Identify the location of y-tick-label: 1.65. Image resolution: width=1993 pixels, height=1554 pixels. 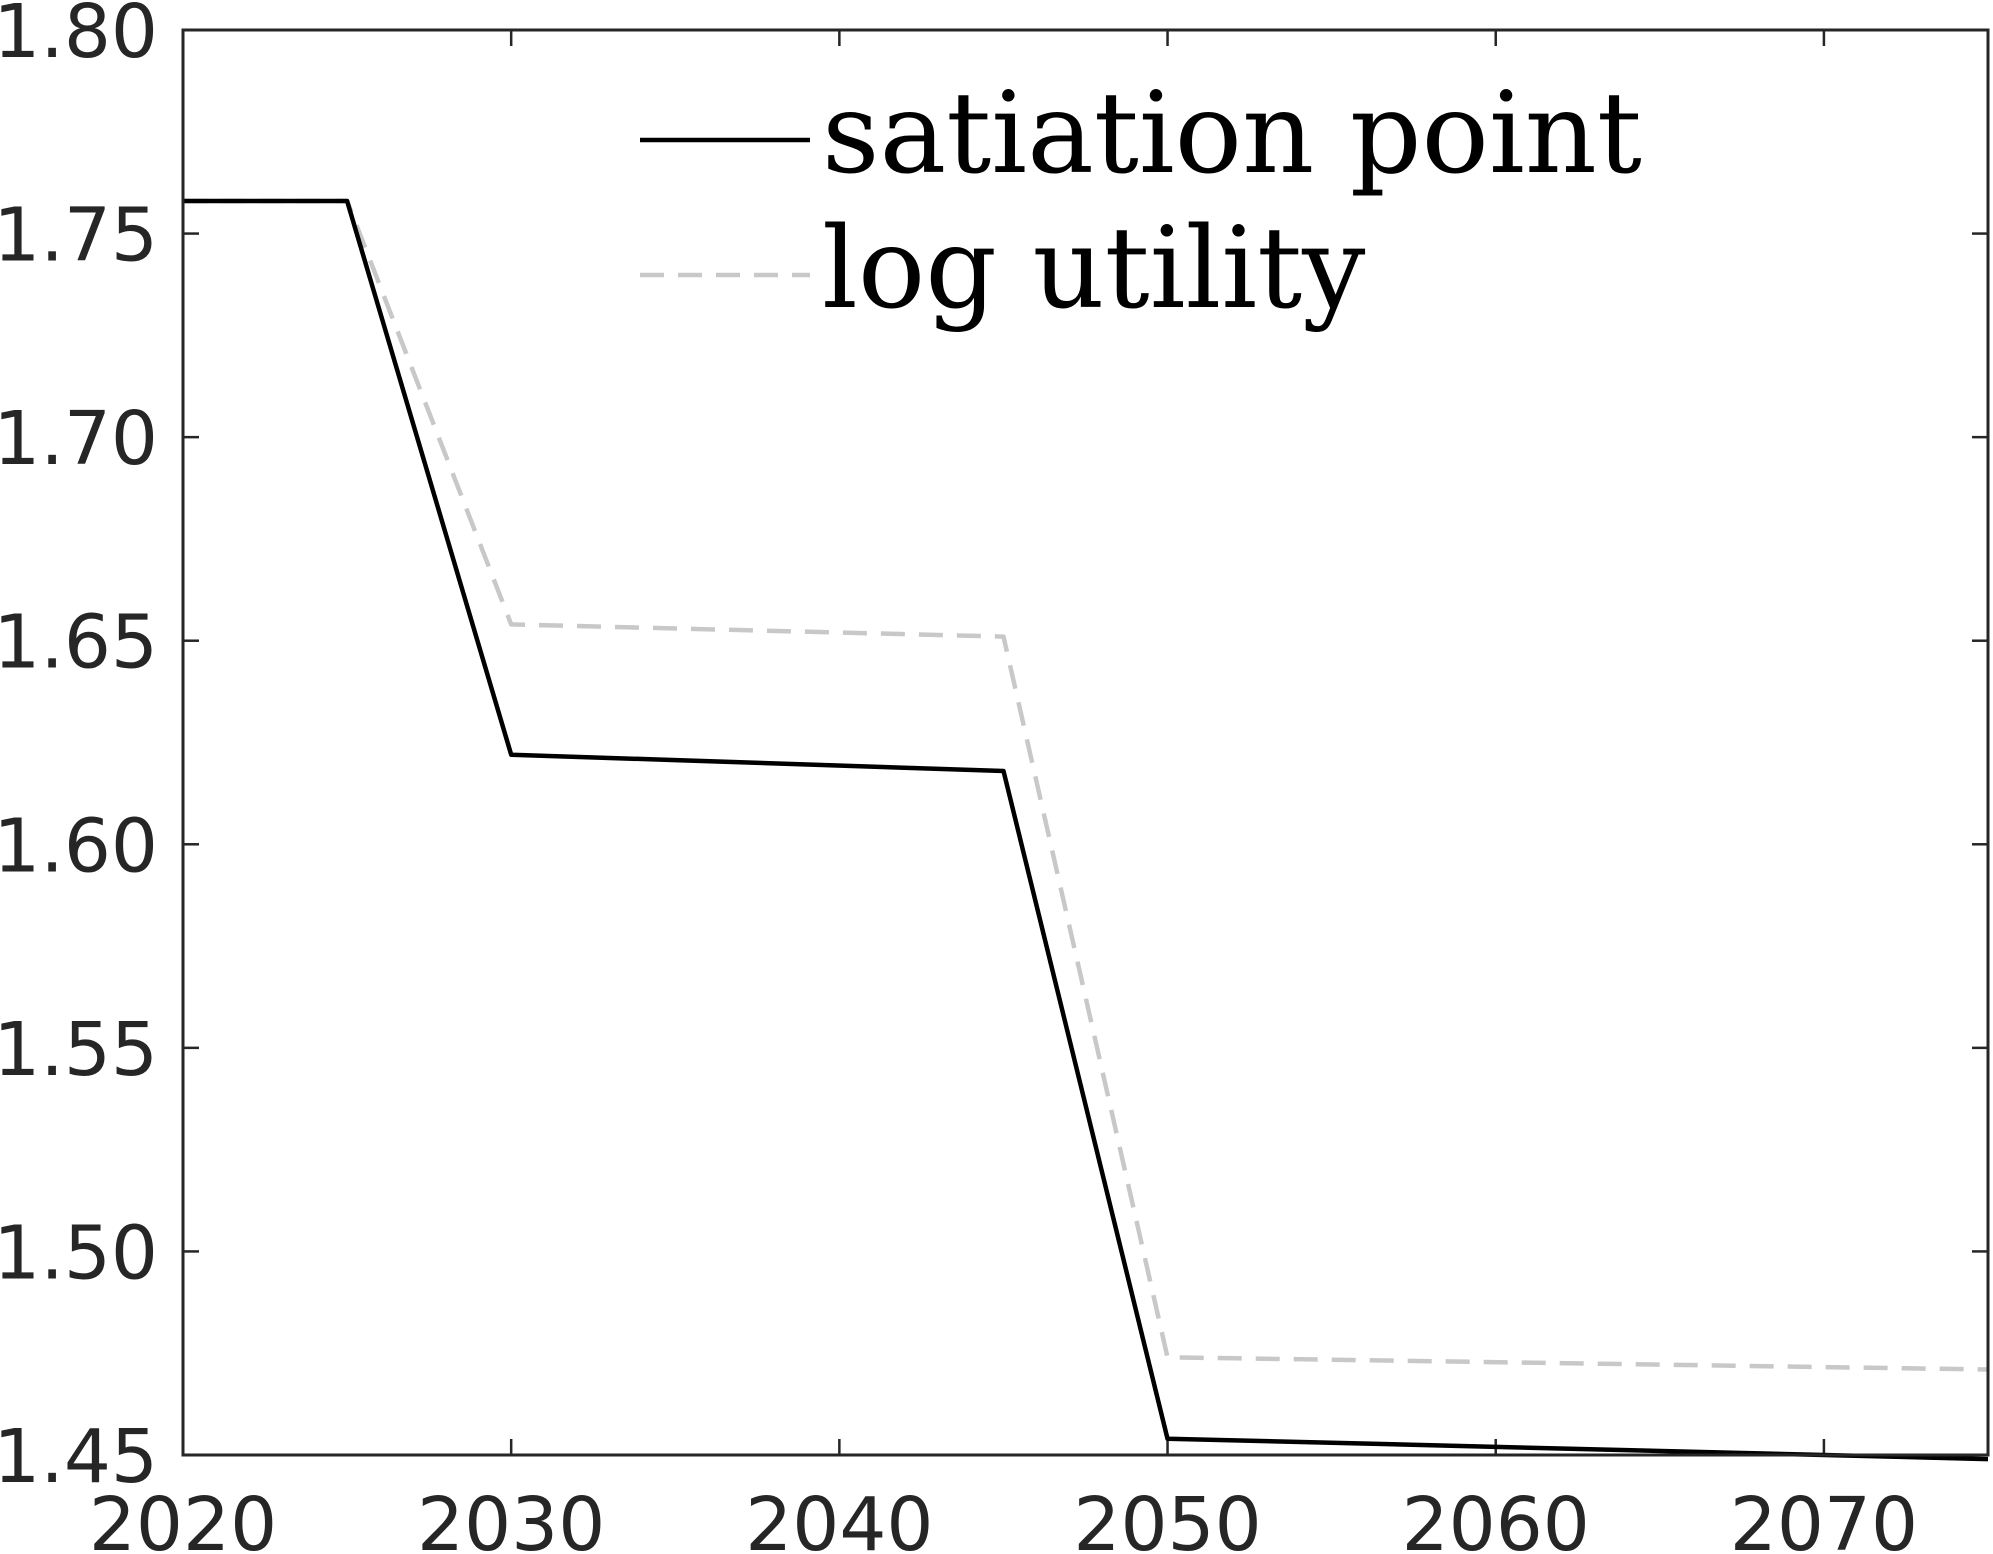
(79, 643).